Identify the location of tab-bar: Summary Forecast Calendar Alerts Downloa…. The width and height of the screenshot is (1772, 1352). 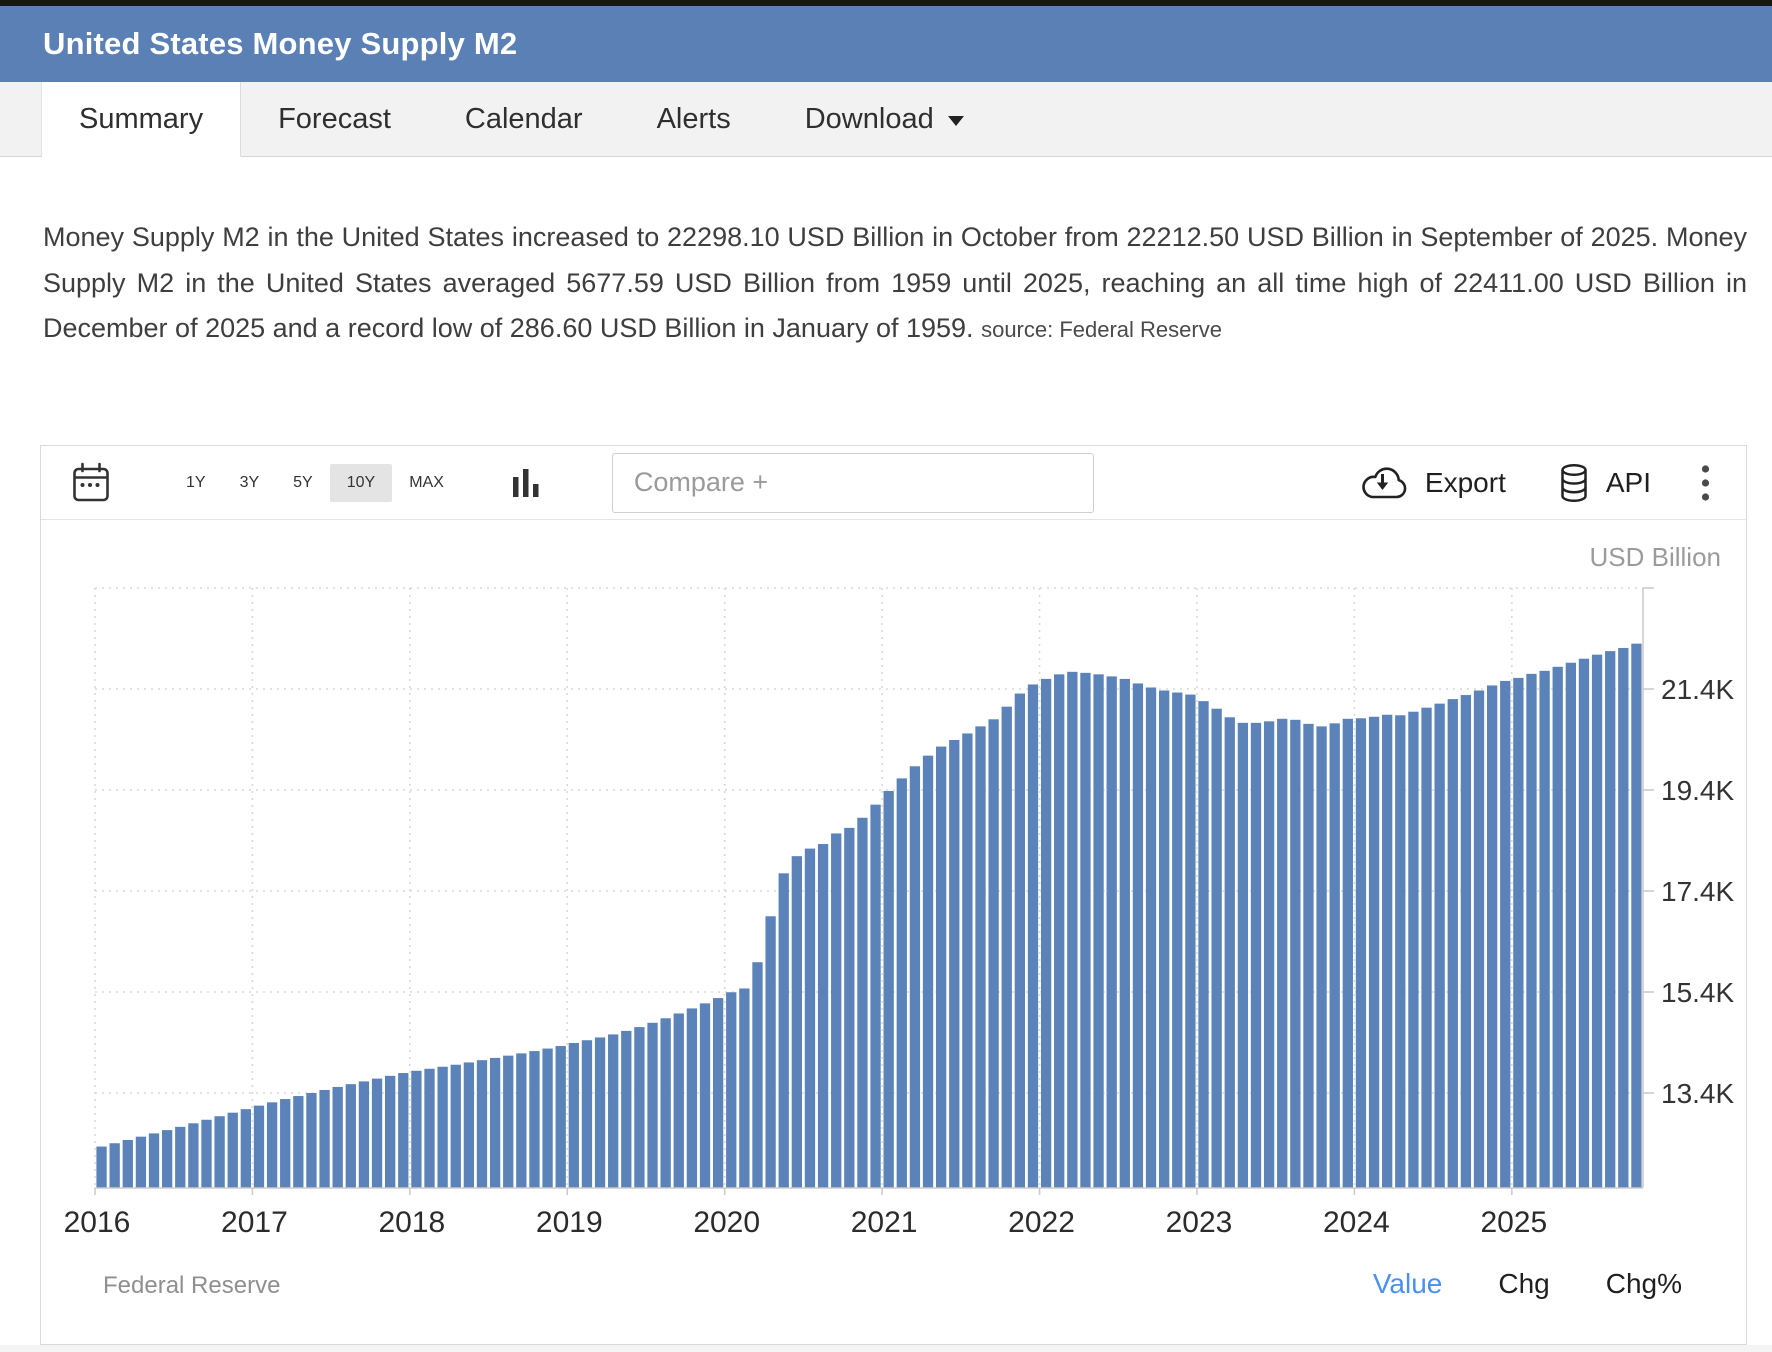
(886, 119).